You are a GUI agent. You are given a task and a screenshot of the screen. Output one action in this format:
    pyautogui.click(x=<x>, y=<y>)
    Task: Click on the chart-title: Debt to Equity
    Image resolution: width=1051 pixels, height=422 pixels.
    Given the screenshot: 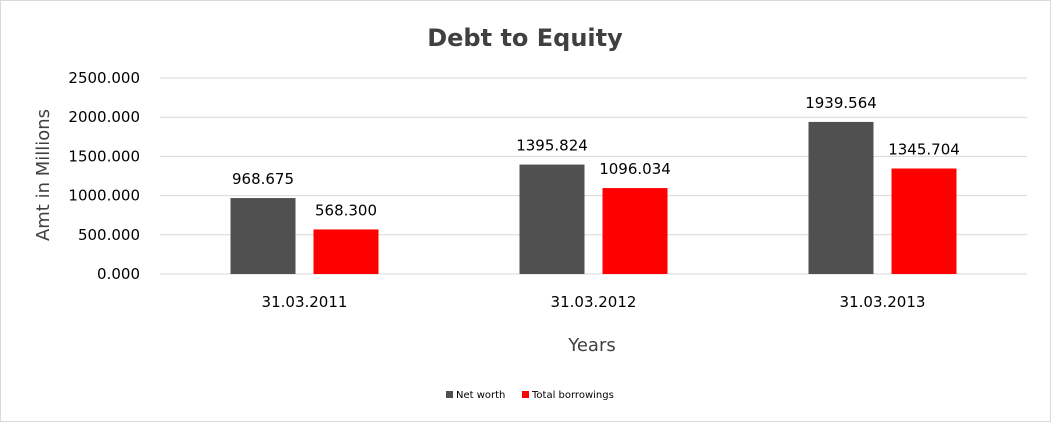 What is the action you would take?
    pyautogui.click(x=525, y=38)
    